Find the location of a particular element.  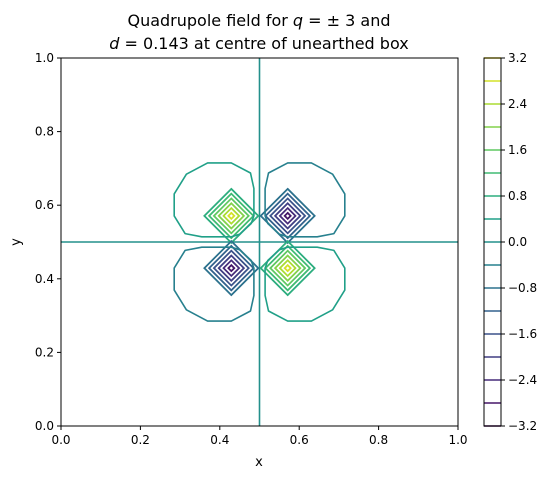

colorbar-tick-label: 2.4 is located at coordinates (517, 104).